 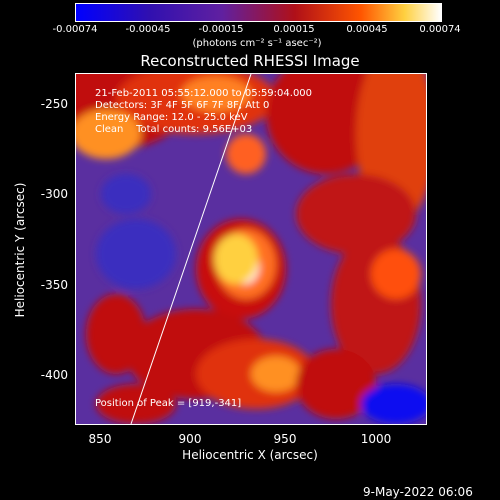 I want to click on x-tick-label: 950, so click(x=285, y=439).